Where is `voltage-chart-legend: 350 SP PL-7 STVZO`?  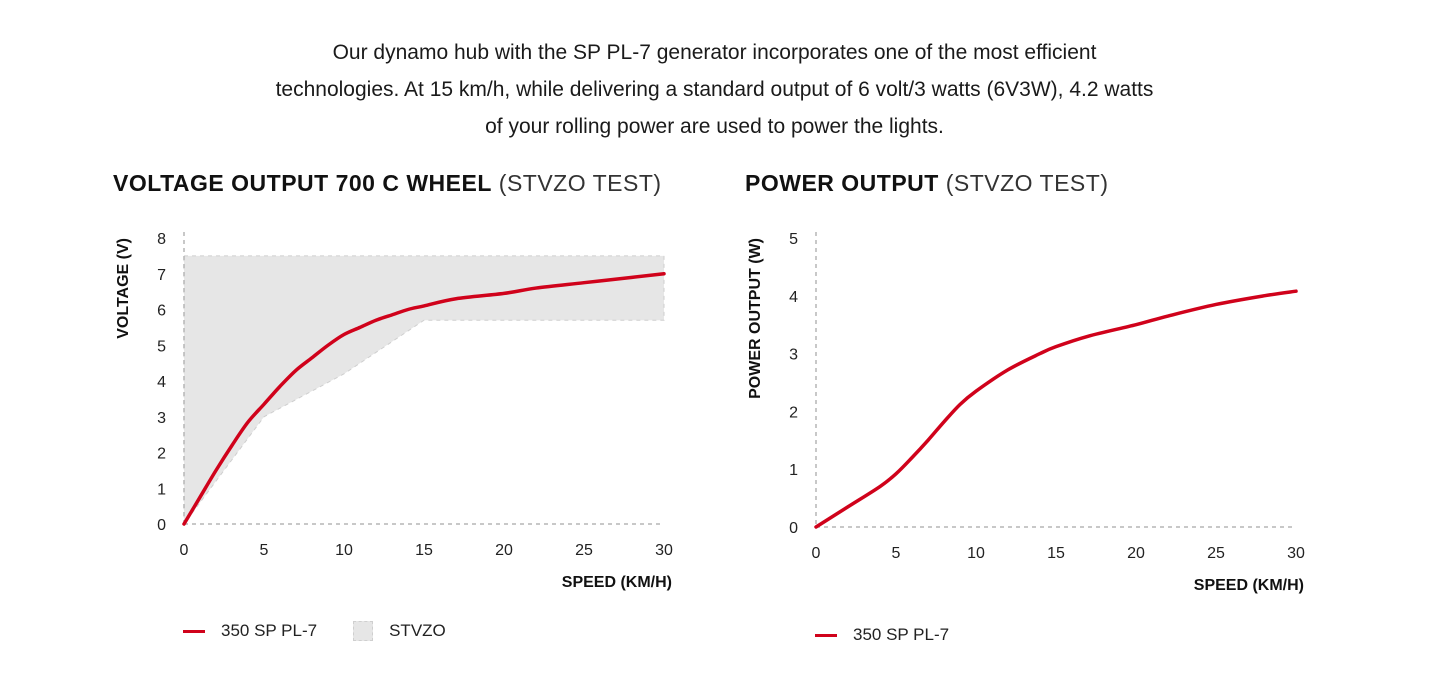
voltage-chart-legend: 350 SP PL-7 STVZO is located at coordinates (314, 631).